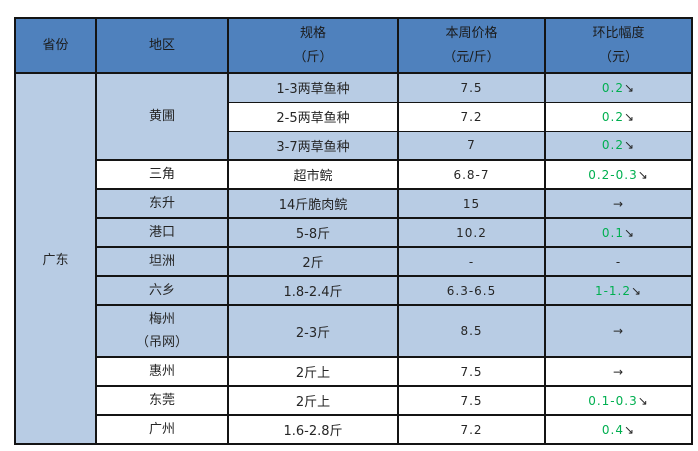 The height and width of the screenshot is (451, 698). Describe the element at coordinates (313, 146) in the screenshot. I see `spec-cell: 3-7两草鱼种` at that location.